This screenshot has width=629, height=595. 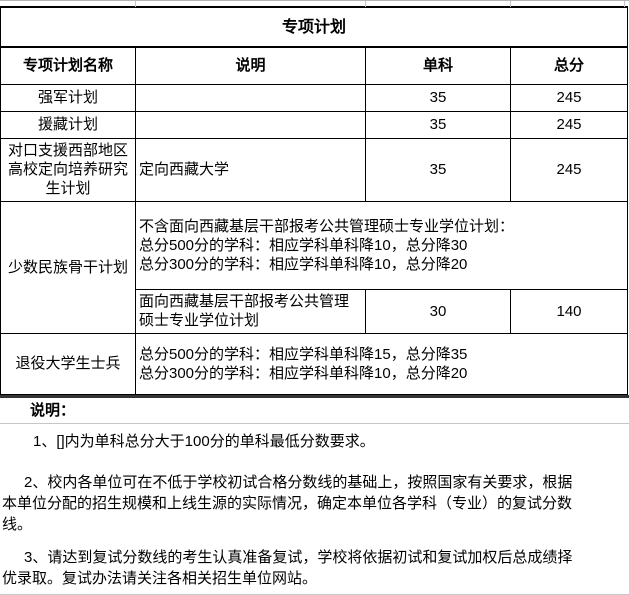 I want to click on desc-cell: 定向西藏大学, so click(x=250, y=169).